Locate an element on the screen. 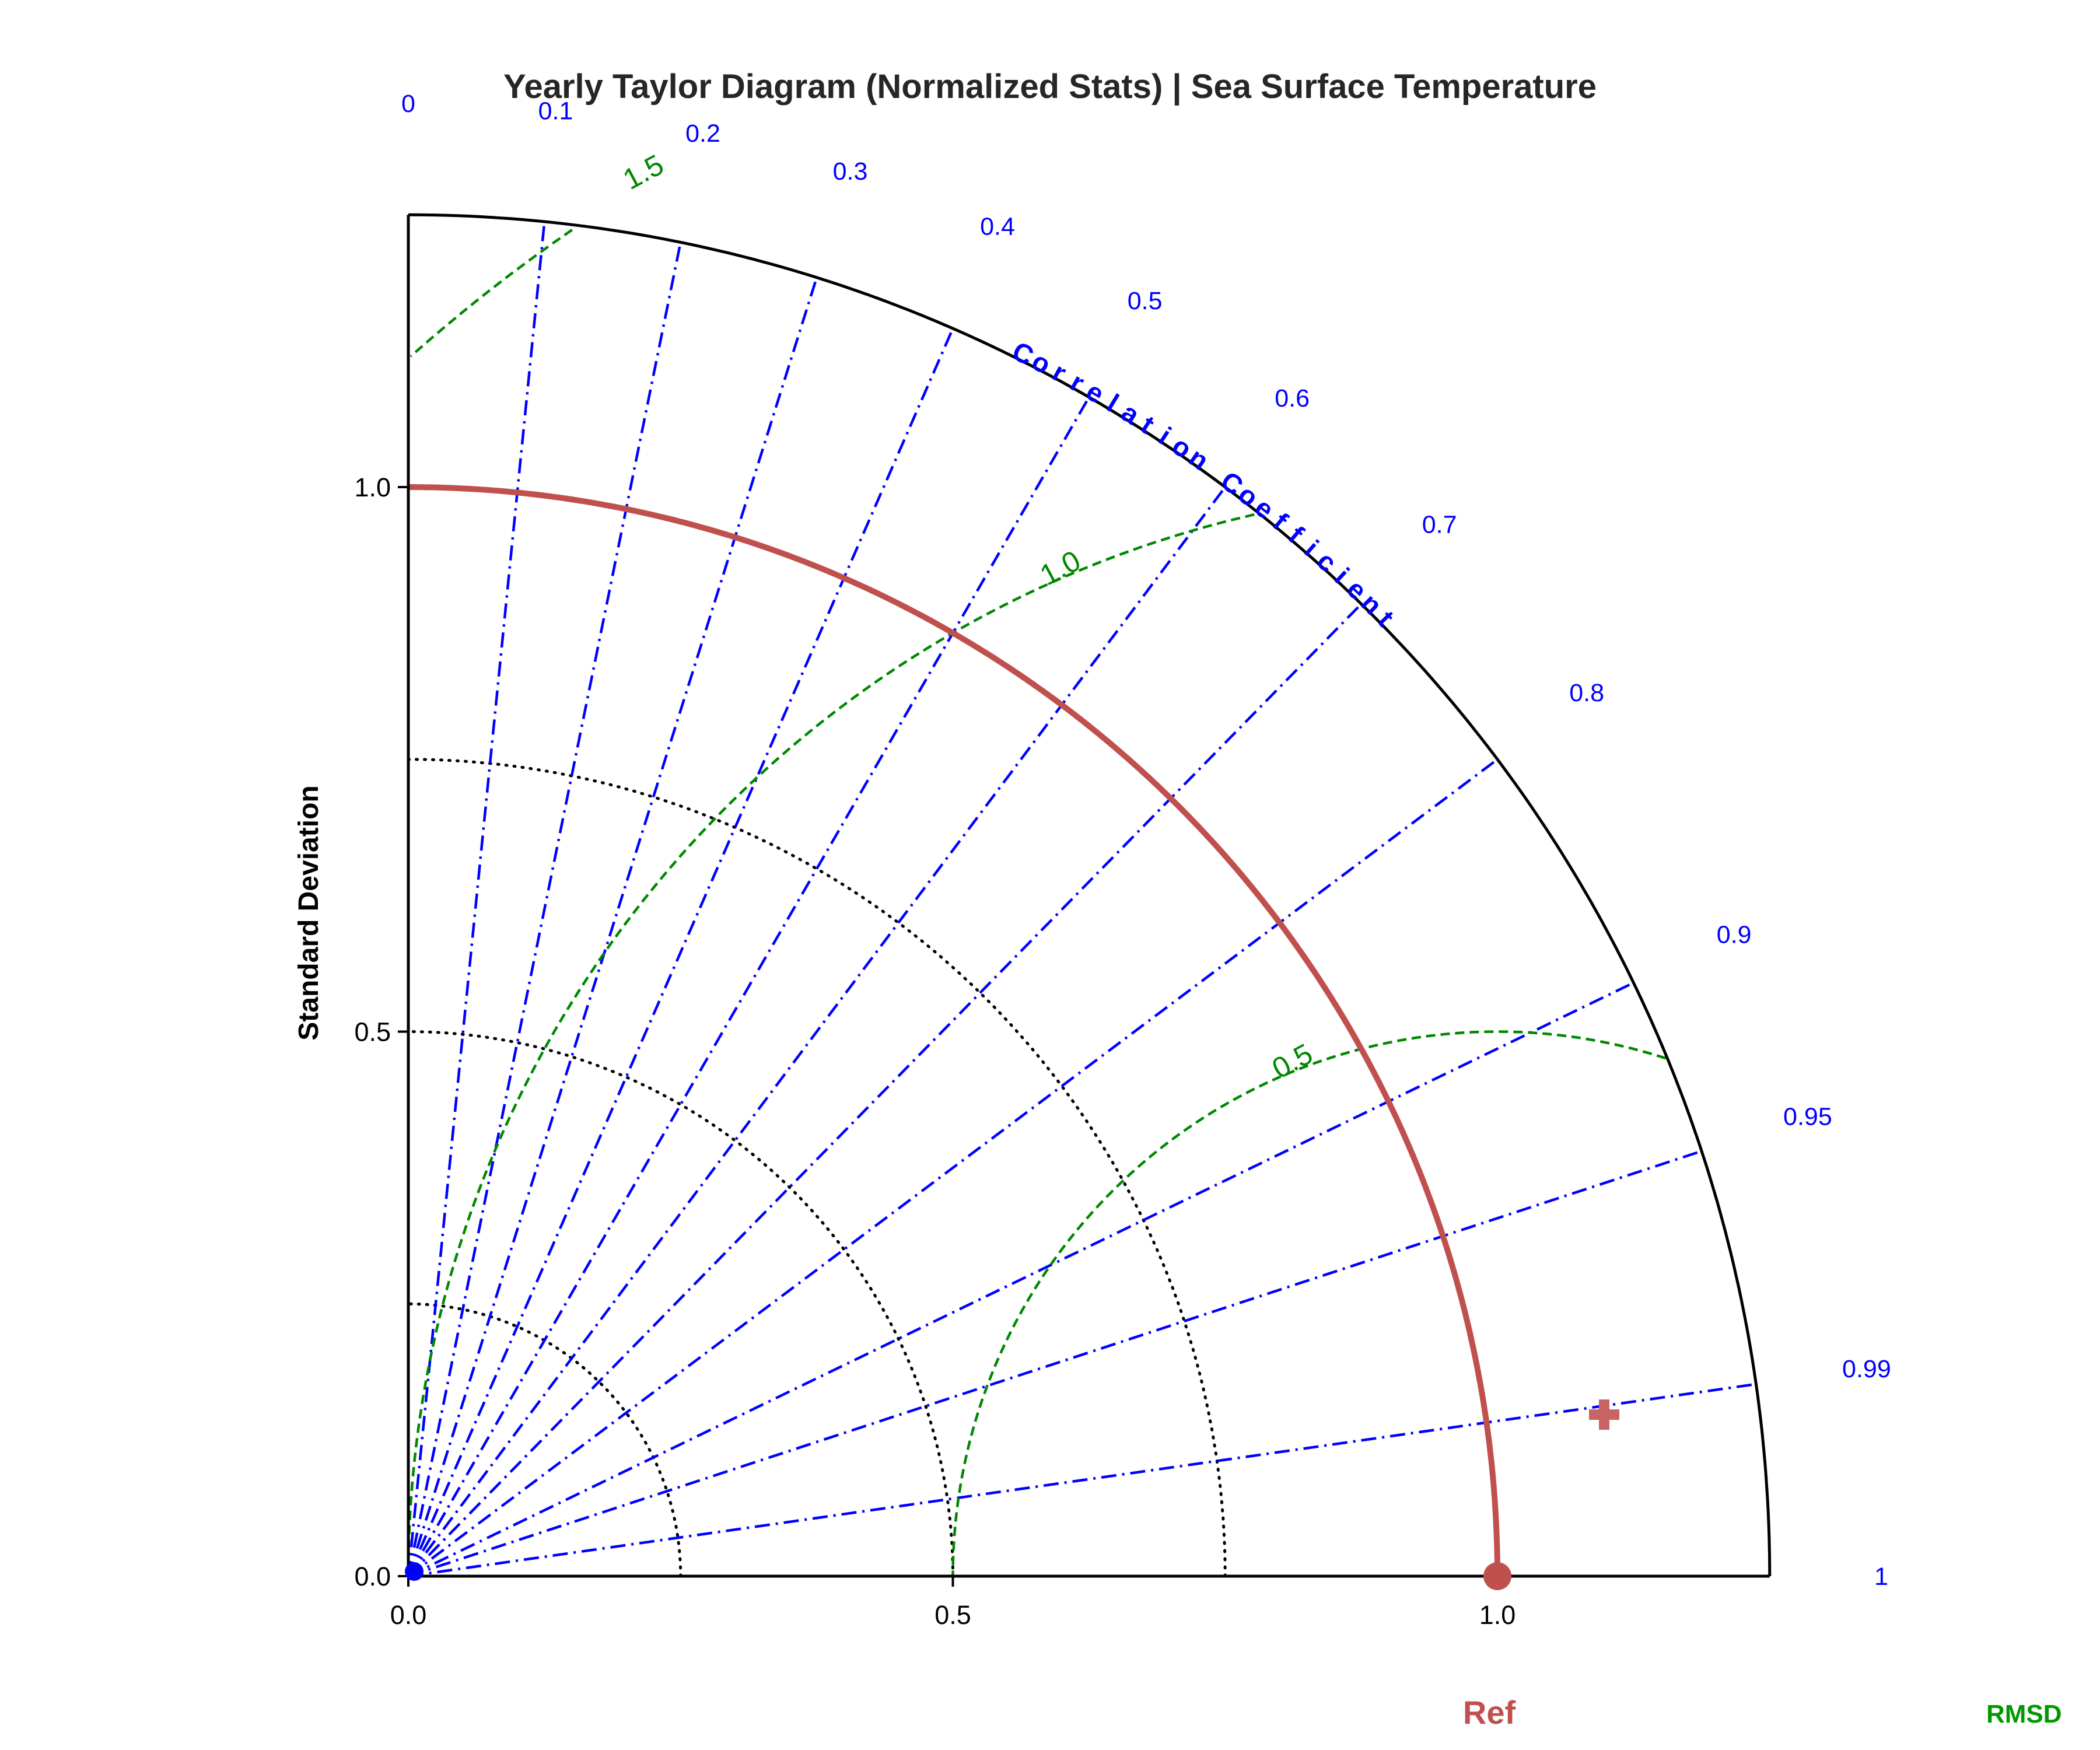 The height and width of the screenshot is (1750, 2100). correlation-tick-label: 0.5 is located at coordinates (1145, 301).